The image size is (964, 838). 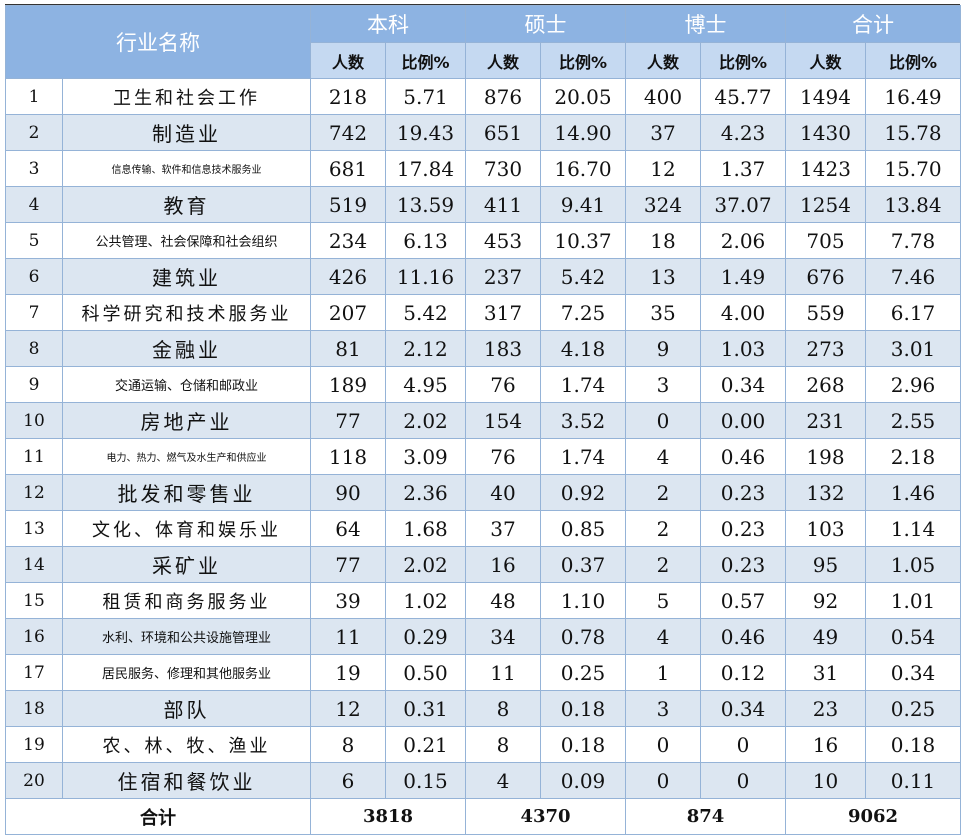 I want to click on data-row: 9 交通运输、仓储和邮政业 189 4.95 76 1.74 3 0.34 268 2.96, so click(x=483, y=384).